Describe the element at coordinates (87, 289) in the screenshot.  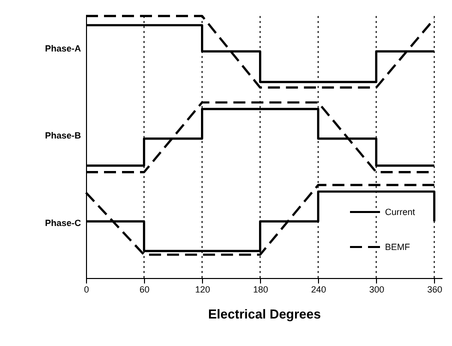
I see `x-tick-label: 0` at that location.